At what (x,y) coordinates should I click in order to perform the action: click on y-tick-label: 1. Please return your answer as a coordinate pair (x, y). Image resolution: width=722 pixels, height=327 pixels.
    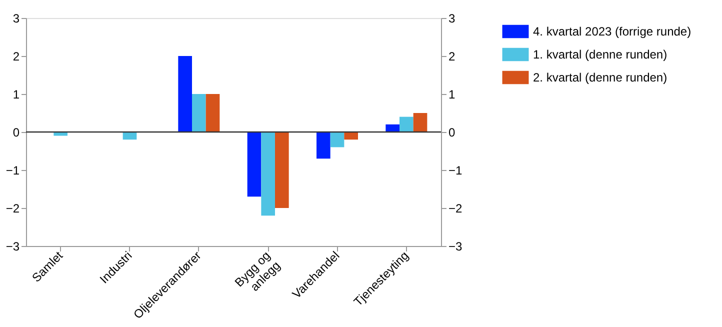
    Looking at the image, I should click on (16, 95).